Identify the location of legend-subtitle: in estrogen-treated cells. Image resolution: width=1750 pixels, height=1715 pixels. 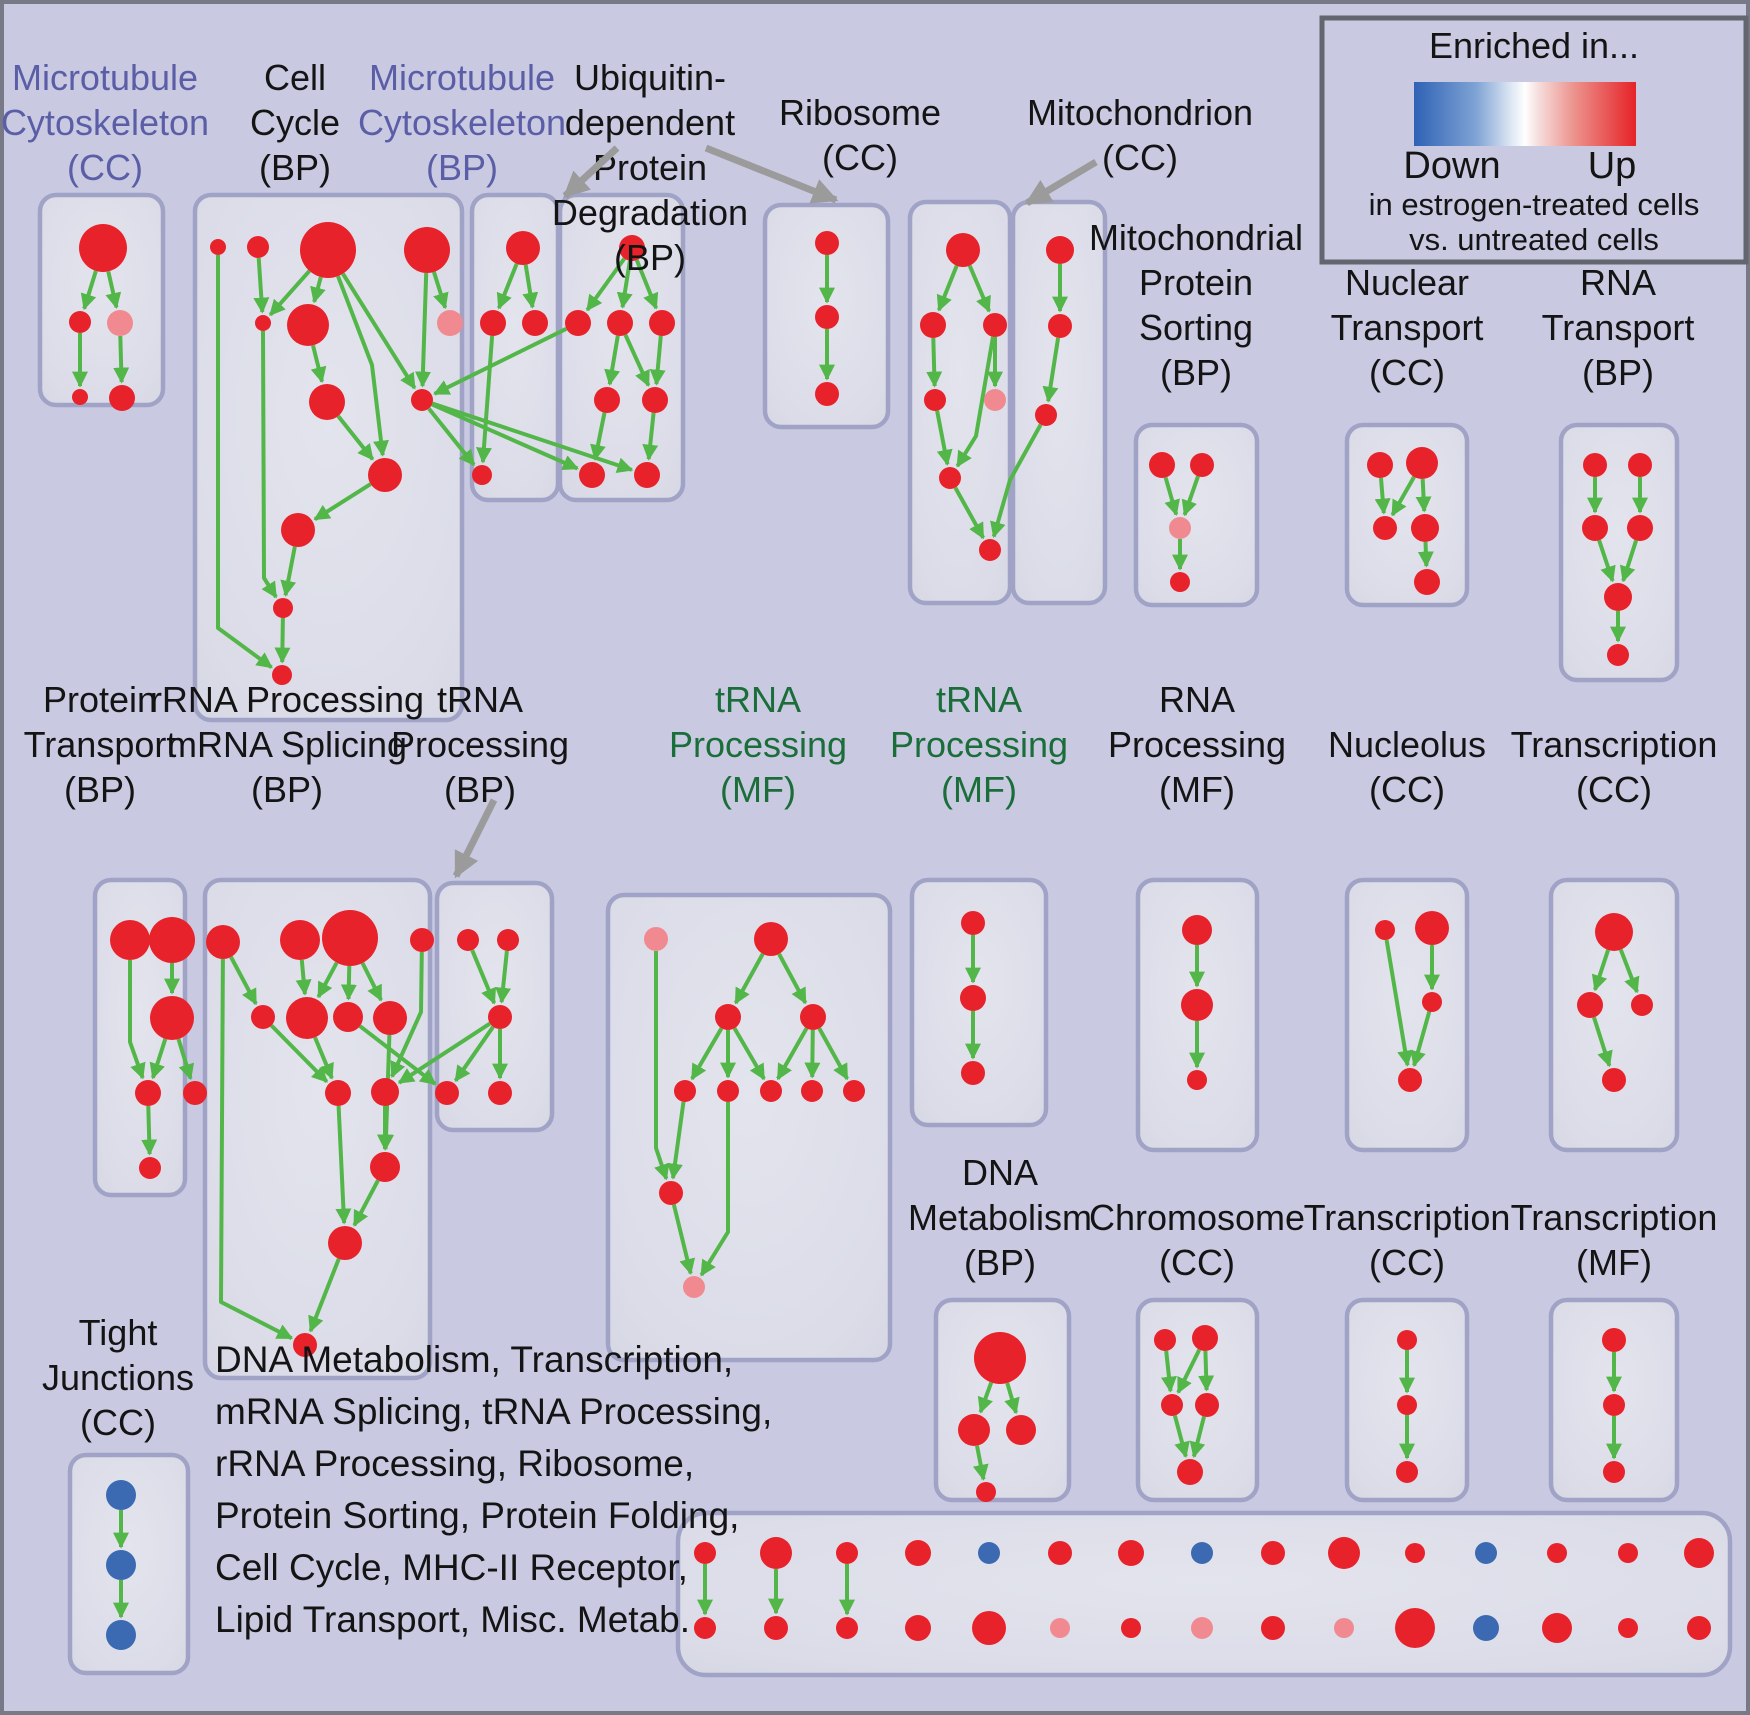
(1534, 204).